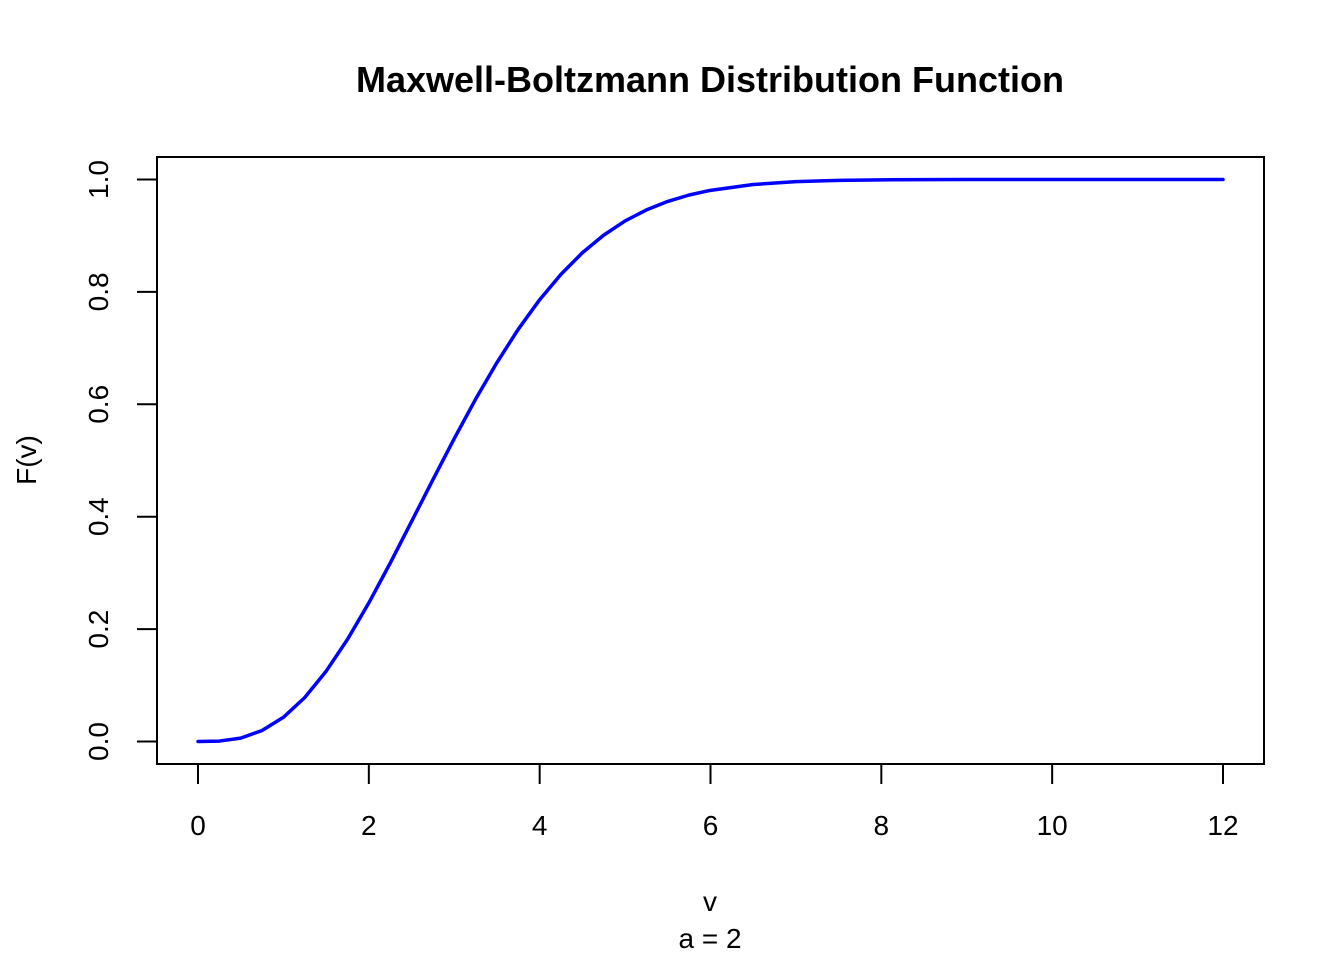 The height and width of the screenshot is (960, 1344). I want to click on x-axis: 0 2 4 6 8 10 12, so click(714, 802).